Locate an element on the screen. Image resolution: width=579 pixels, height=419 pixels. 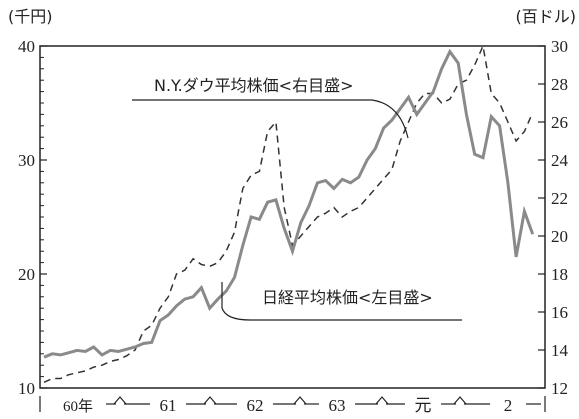
left-axis-unit: (千円) is located at coordinates (30, 16).